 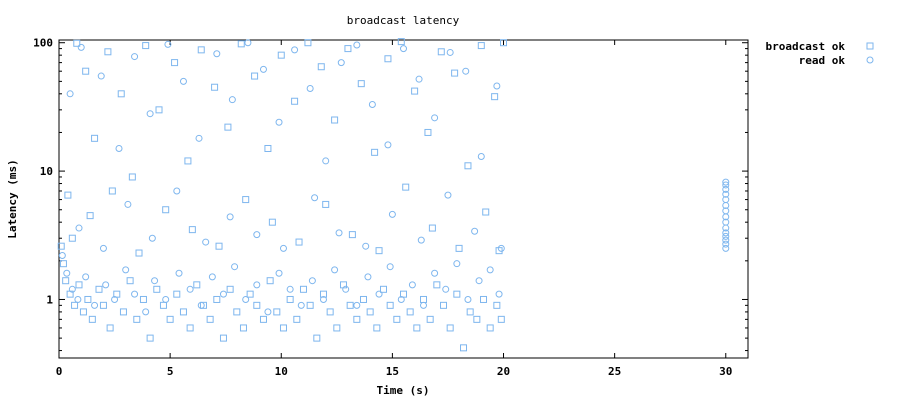 What do you see at coordinates (59, 371) in the screenshot?
I see `x-tick-label: 0` at bounding box center [59, 371].